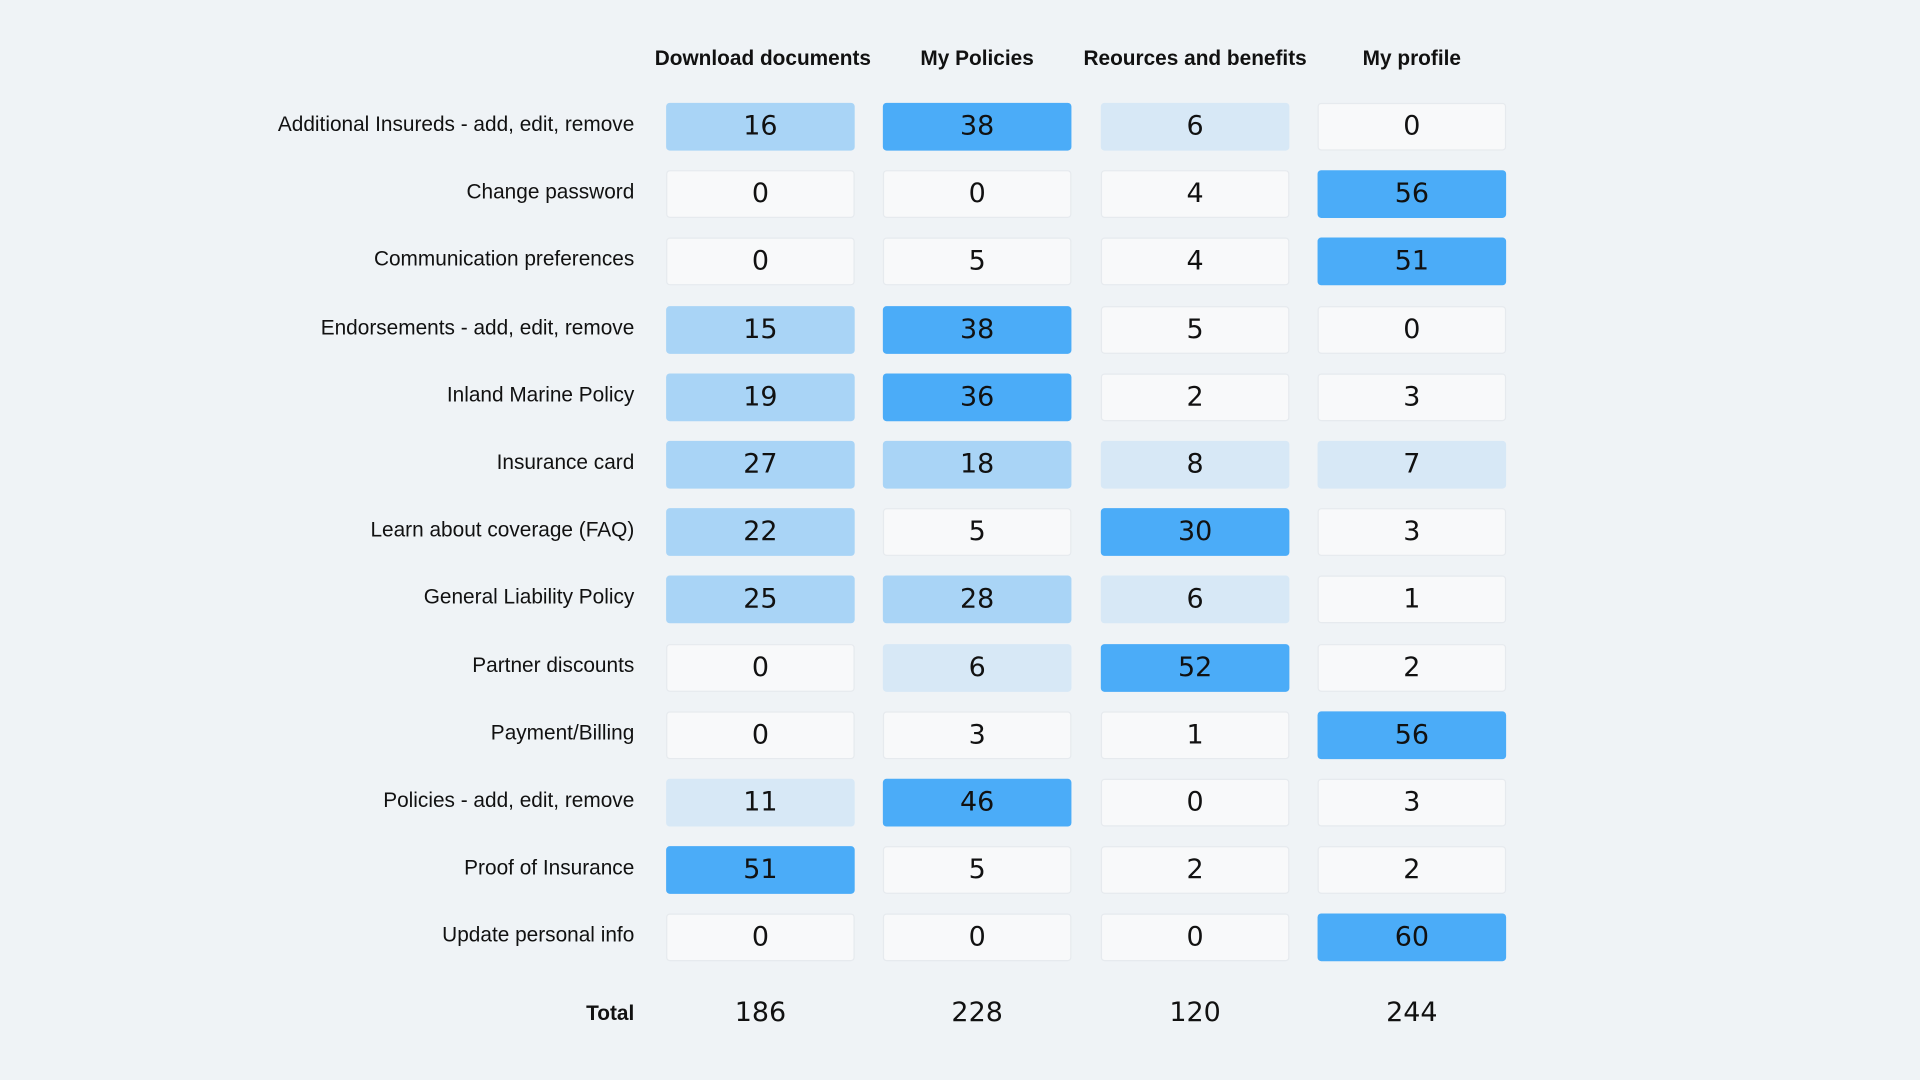  What do you see at coordinates (1412, 937) in the screenshot?
I see `heatmap-cell: 60` at bounding box center [1412, 937].